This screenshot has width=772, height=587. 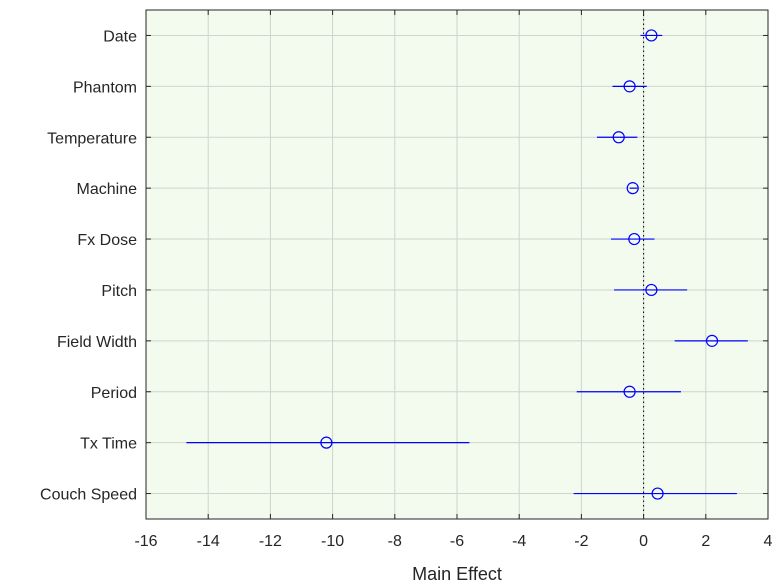 What do you see at coordinates (105, 87) in the screenshot?
I see `y-tick-label: Phantom` at bounding box center [105, 87].